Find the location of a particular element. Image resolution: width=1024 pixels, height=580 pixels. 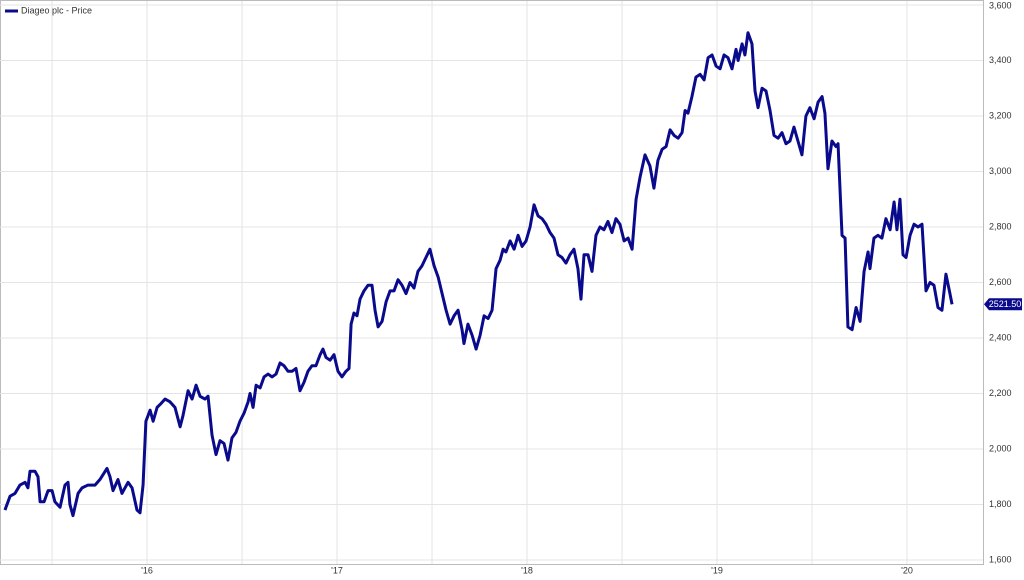

y-tick-label: 3,200 is located at coordinates (1000, 115).